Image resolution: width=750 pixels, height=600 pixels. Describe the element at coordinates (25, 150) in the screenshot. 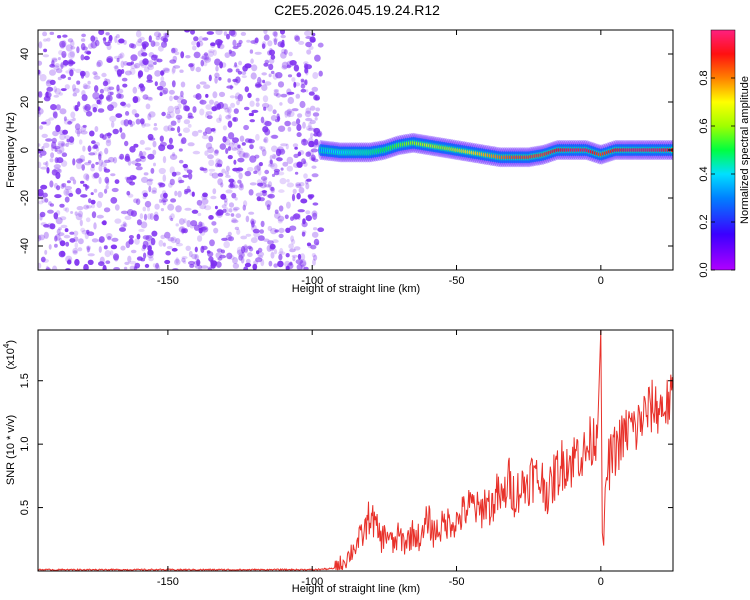

I see `y-tick-label: 0` at that location.